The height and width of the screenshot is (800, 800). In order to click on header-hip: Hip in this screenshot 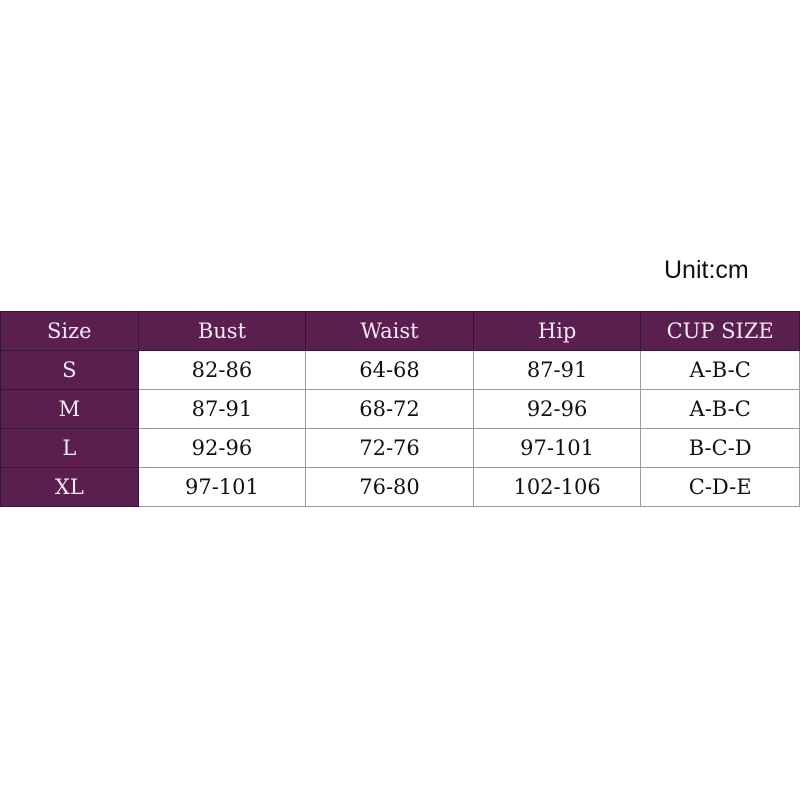, I will do `click(557, 331)`.